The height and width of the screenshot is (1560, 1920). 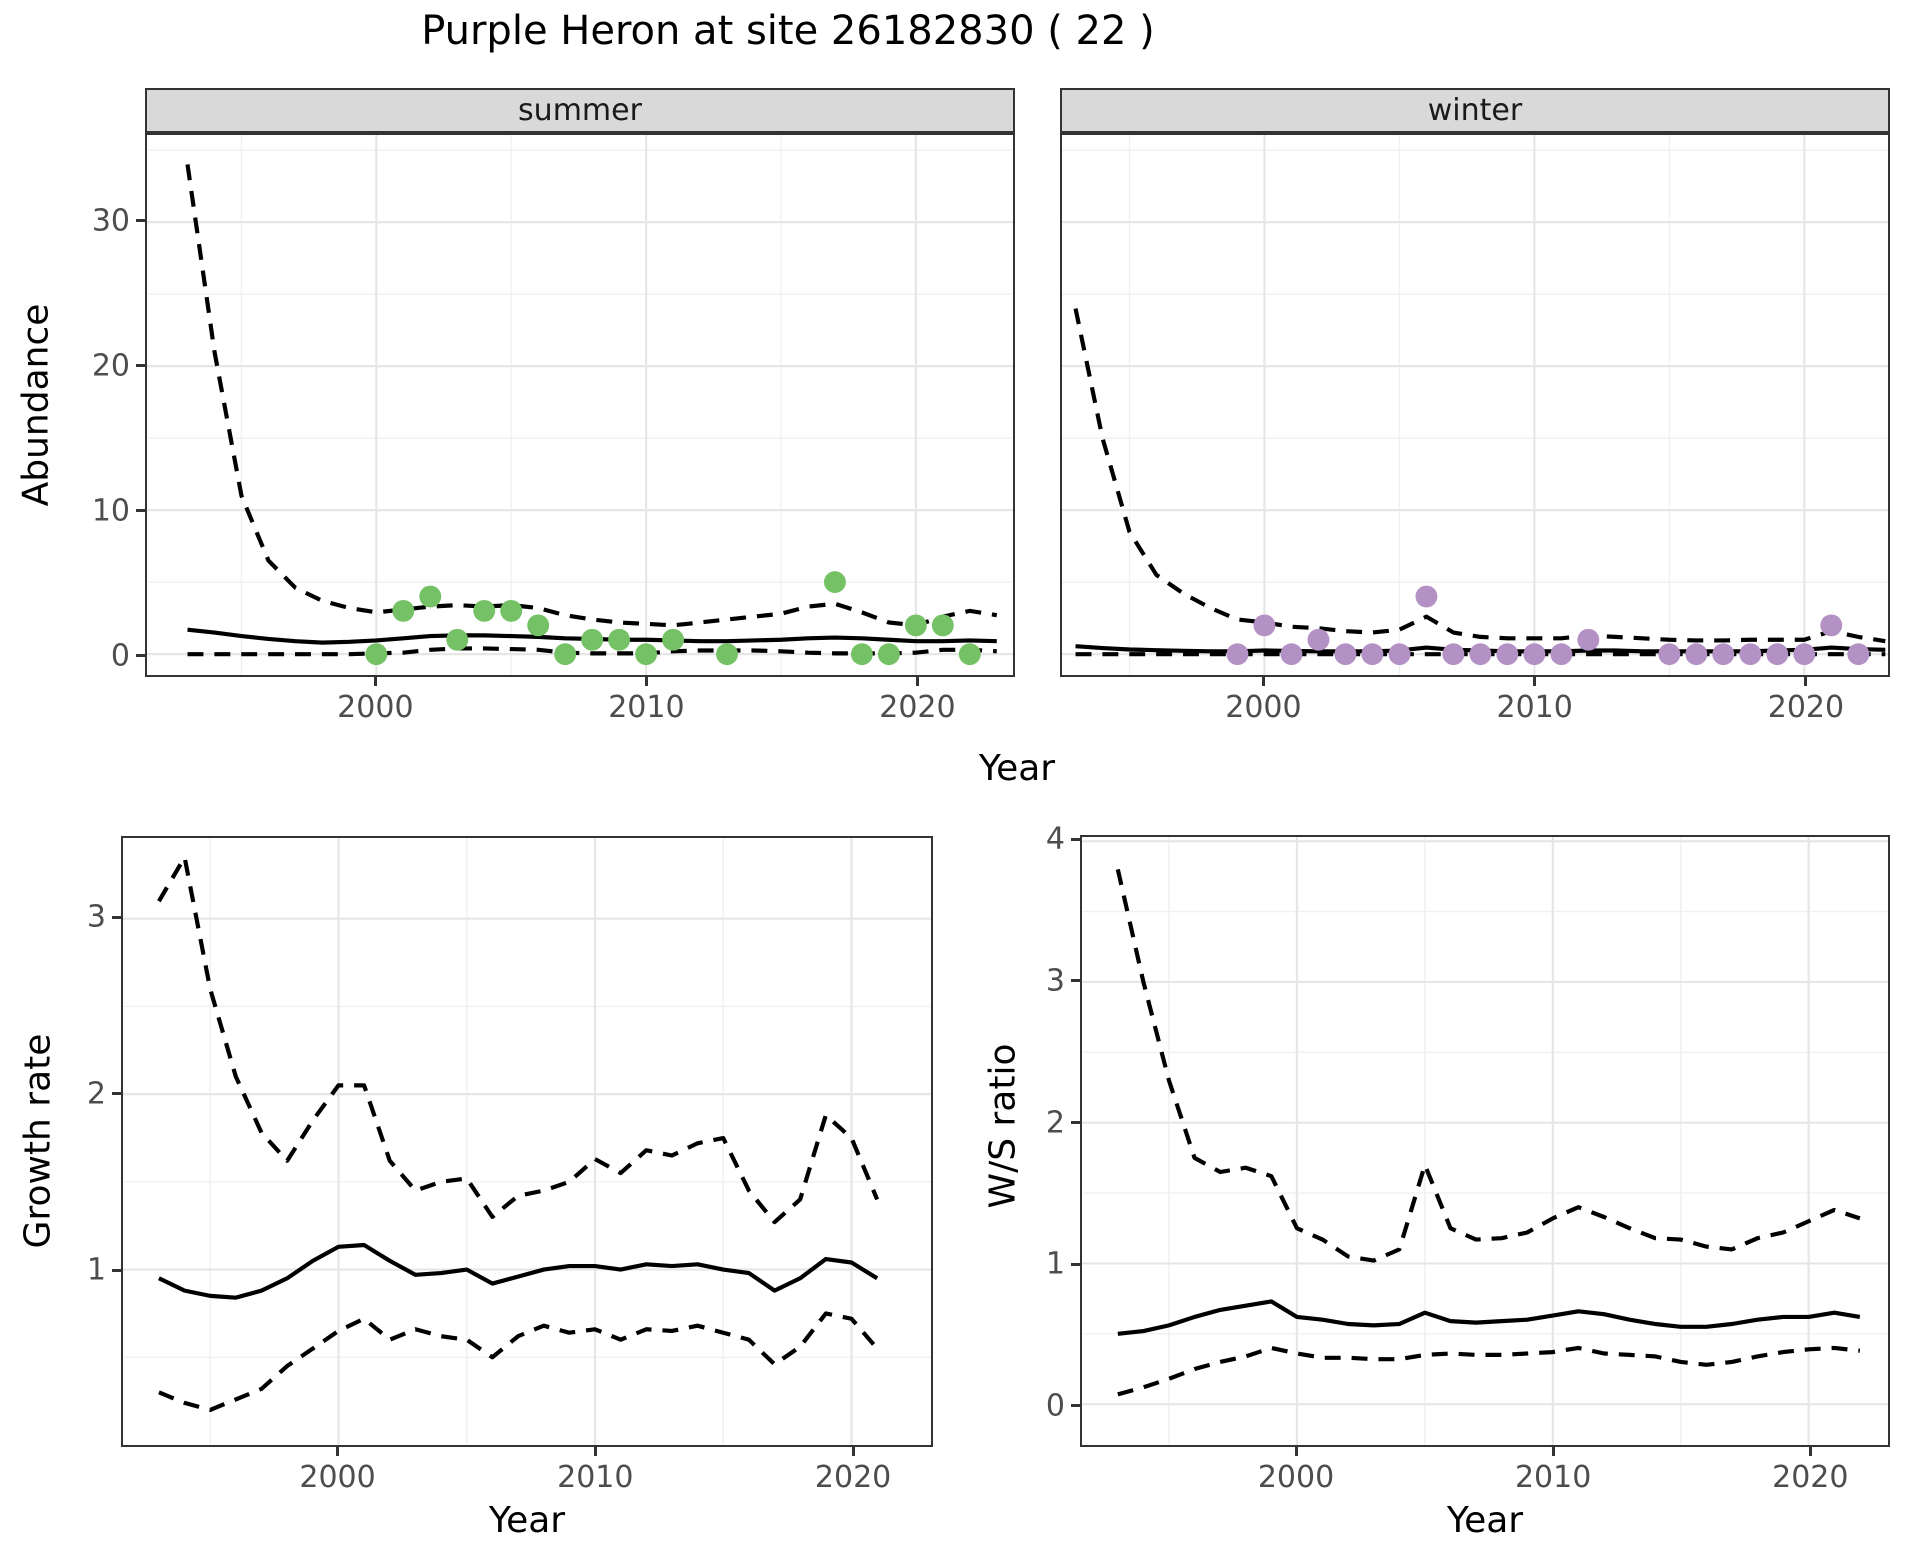 I want to click on y-axis-title-ws-ratio: W/S ratio, so click(x=1003, y=1126).